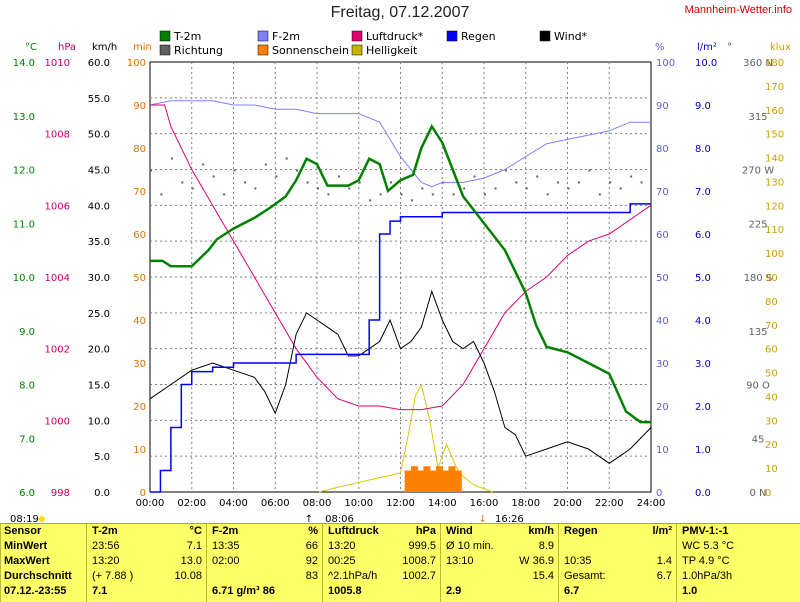 This screenshot has width=800, height=602. I want to click on footer-cell-label: 10:35, so click(578, 561).